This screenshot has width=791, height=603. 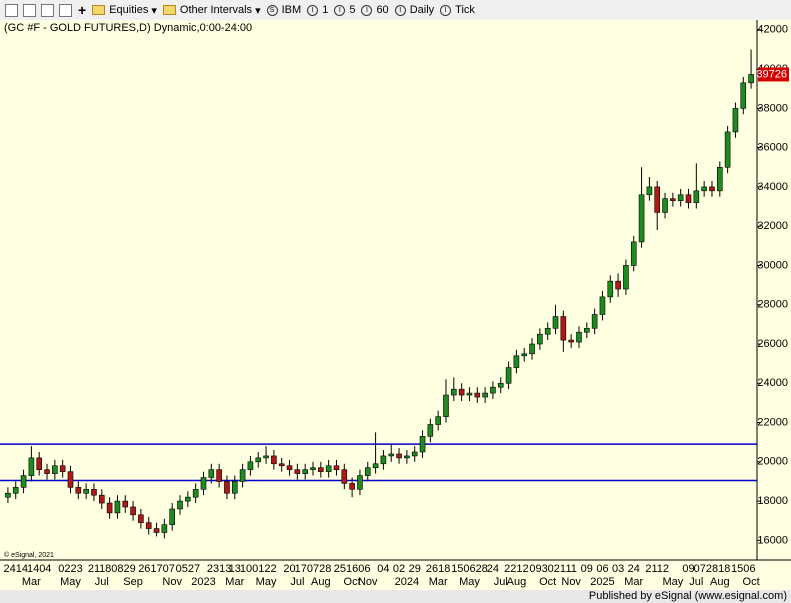 What do you see at coordinates (291, 10) in the screenshot?
I see `button-label: IBM` at bounding box center [291, 10].